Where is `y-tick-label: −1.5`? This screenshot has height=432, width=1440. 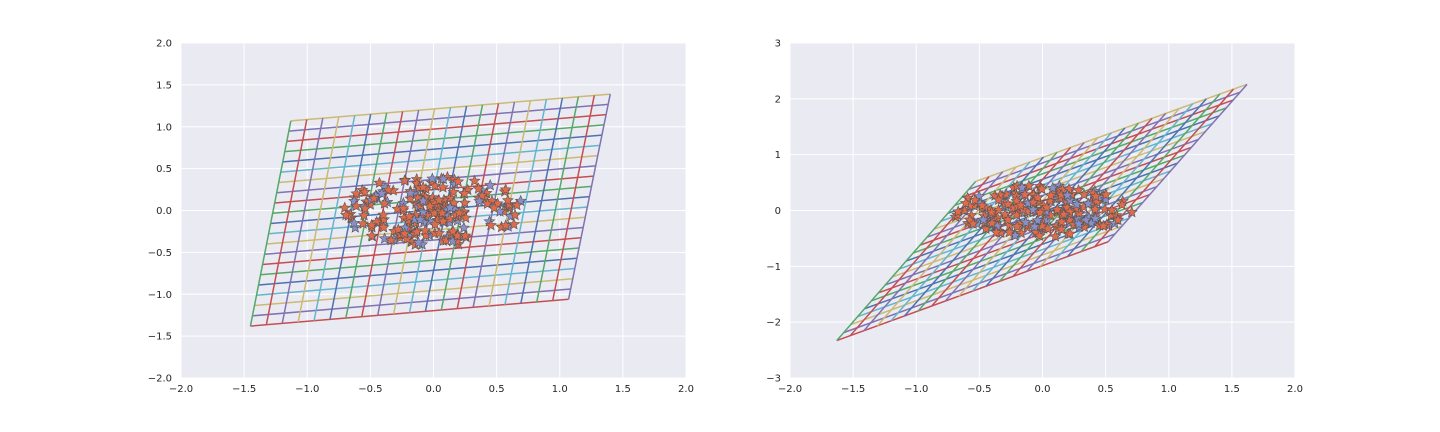
y-tick-label: −1.5 is located at coordinates (160, 337).